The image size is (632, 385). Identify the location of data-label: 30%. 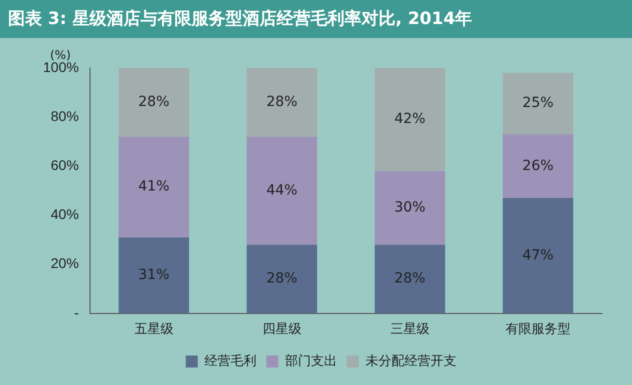
(410, 208).